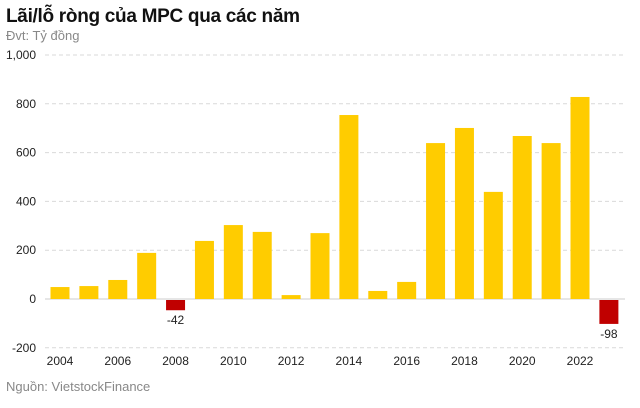 Image resolution: width=640 pixels, height=408 pixels. Describe the element at coordinates (464, 213) in the screenshot. I see `bar-2018` at that location.